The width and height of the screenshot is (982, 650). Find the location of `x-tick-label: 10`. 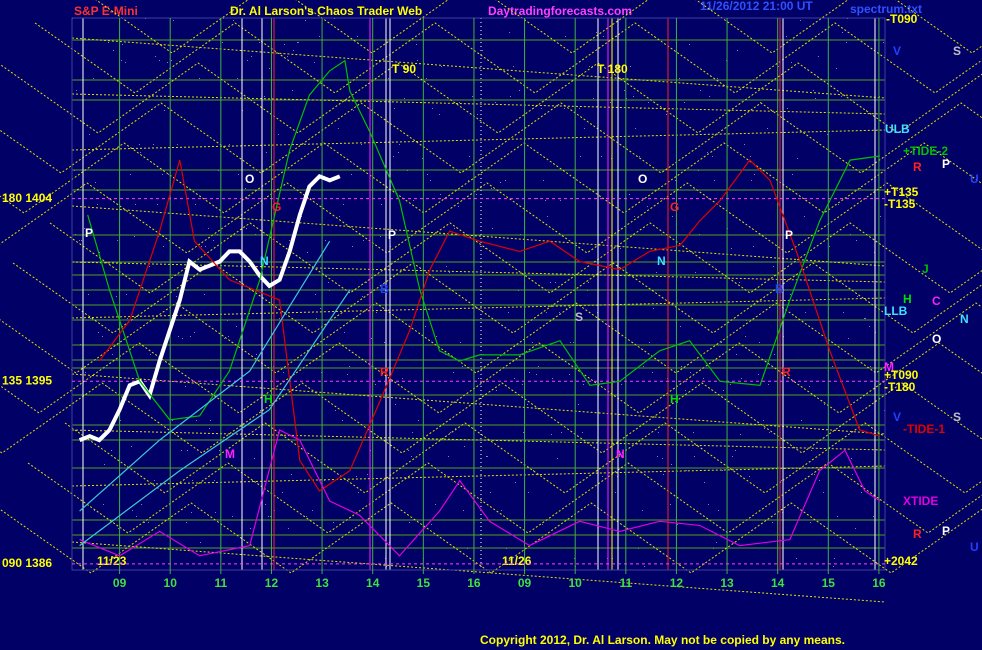

x-tick-label: 10 is located at coordinates (171, 583).